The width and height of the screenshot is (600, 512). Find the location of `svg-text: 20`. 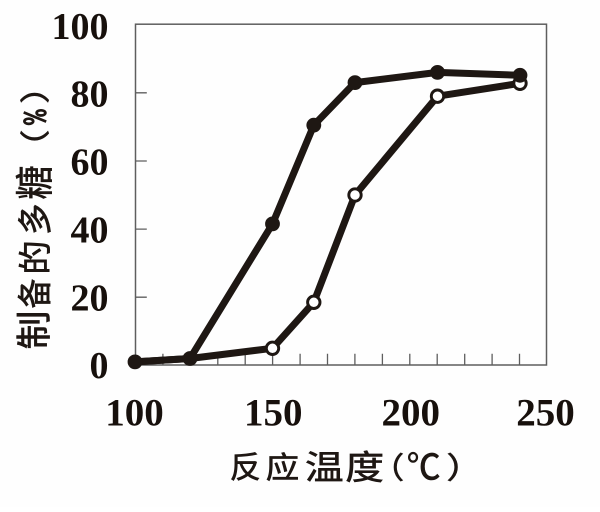

svg-text: 20 is located at coordinates (90, 298).